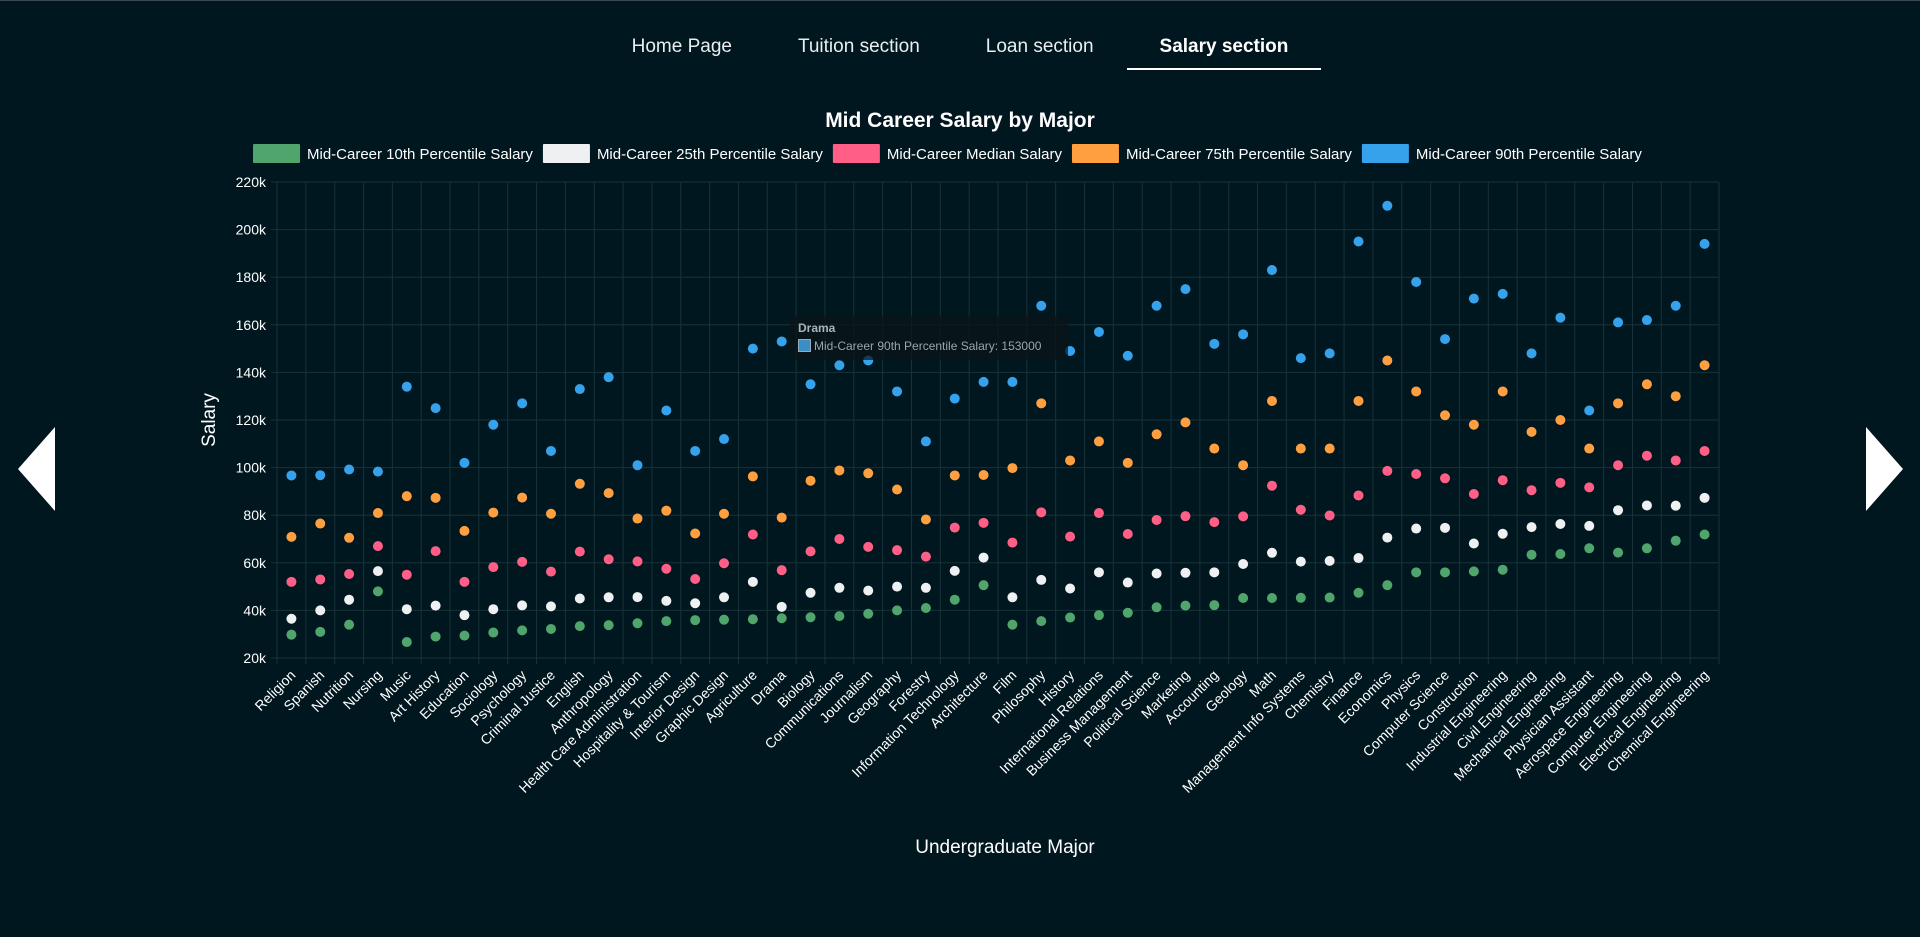  What do you see at coordinates (36, 469) in the screenshot?
I see `chevron-left-icon` at bounding box center [36, 469].